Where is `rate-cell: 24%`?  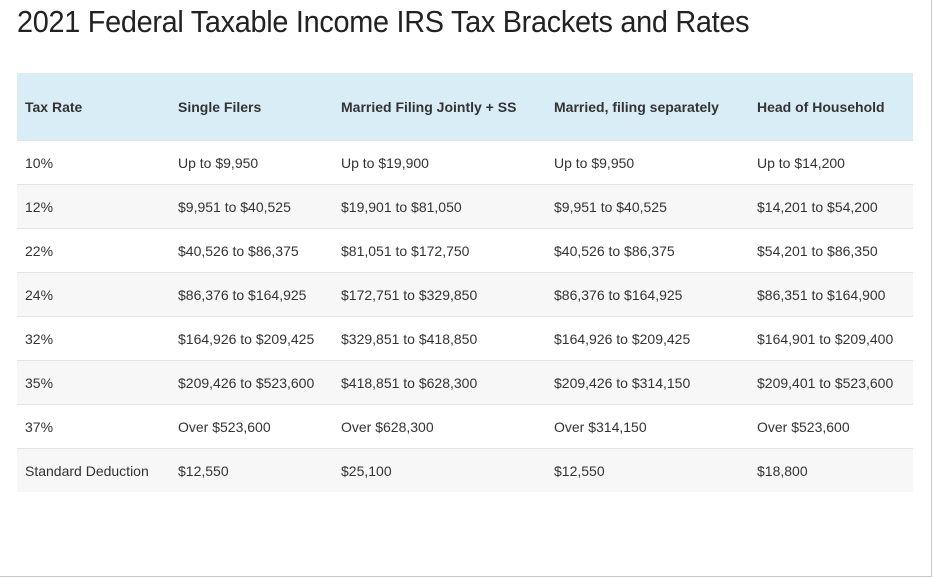
rate-cell: 24% is located at coordinates (93, 294).